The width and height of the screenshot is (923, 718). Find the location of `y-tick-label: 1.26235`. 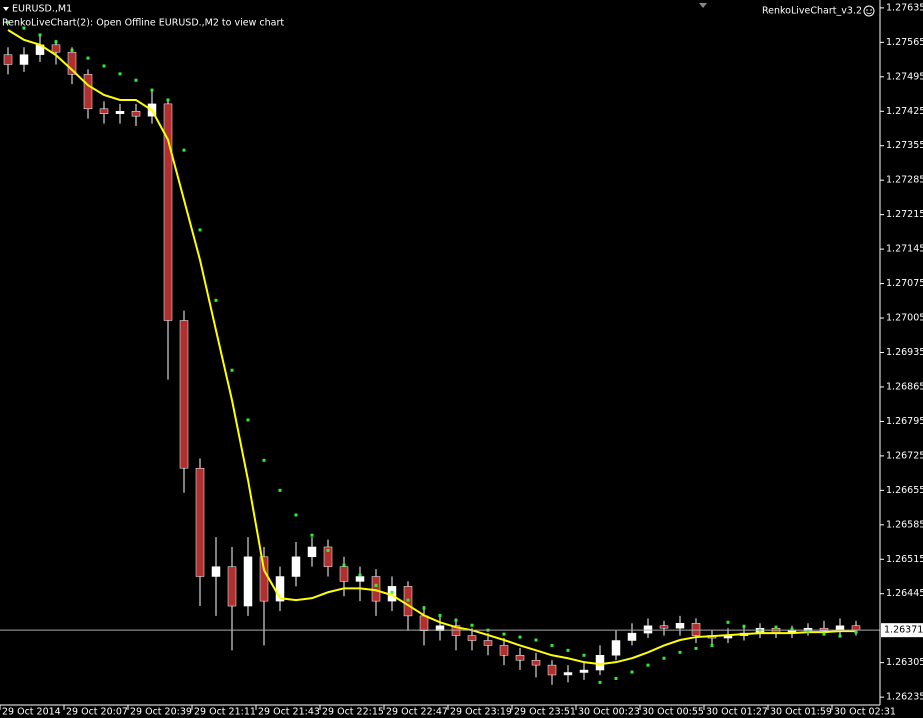

y-tick-label: 1.26235 is located at coordinates (904, 697).